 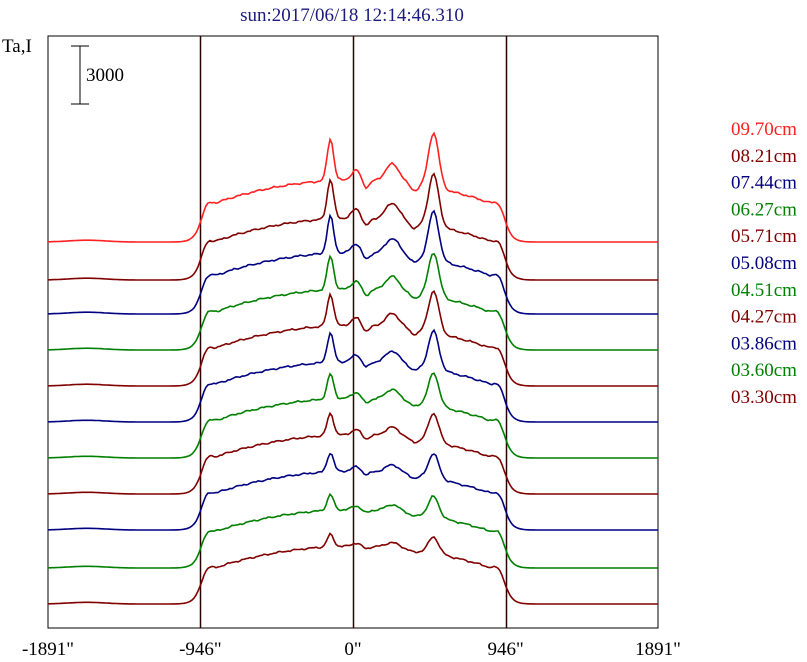 What do you see at coordinates (764, 156) in the screenshot?
I see `legend-entry-08.21cm: 08.21cm` at bounding box center [764, 156].